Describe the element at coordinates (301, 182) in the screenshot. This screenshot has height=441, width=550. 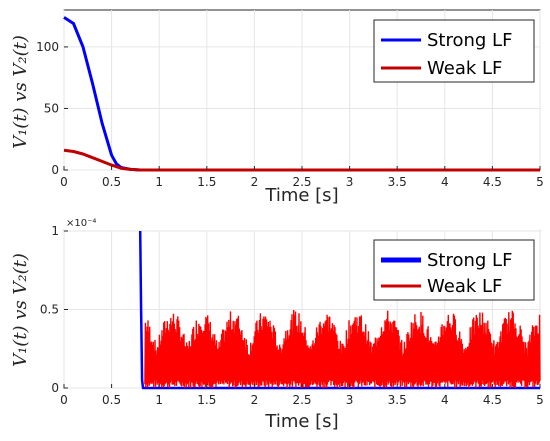
I see `top-x-tick-label: 2.5` at that location.